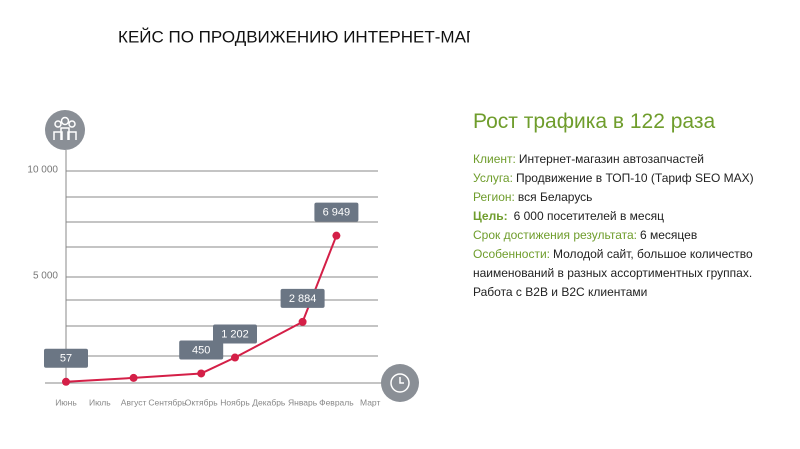 Image resolution: width=800 pixels, height=449 pixels. What do you see at coordinates (45, 276) in the screenshot?
I see `y-tick-label: 5 000` at bounding box center [45, 276].